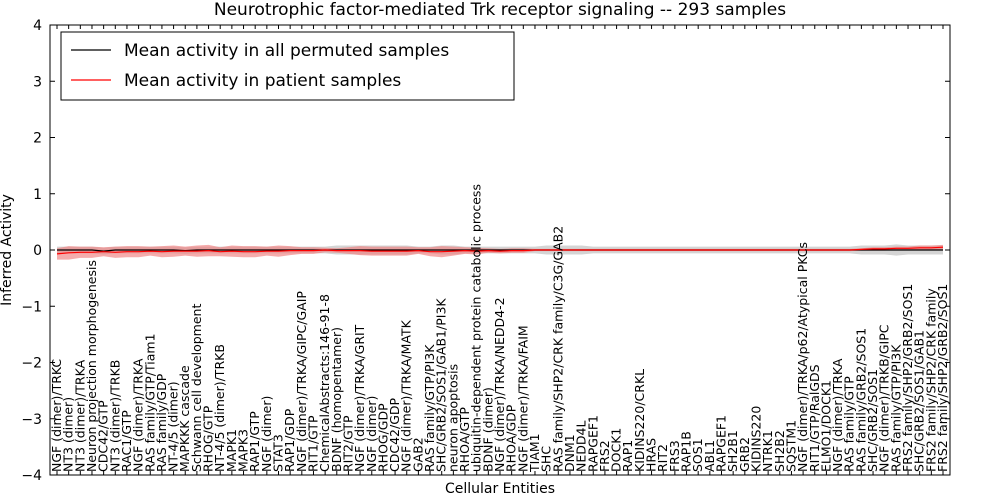 The image size is (1000, 500). Describe the element at coordinates (627, 456) in the screenshot. I see `category-label: RAP1` at that location.